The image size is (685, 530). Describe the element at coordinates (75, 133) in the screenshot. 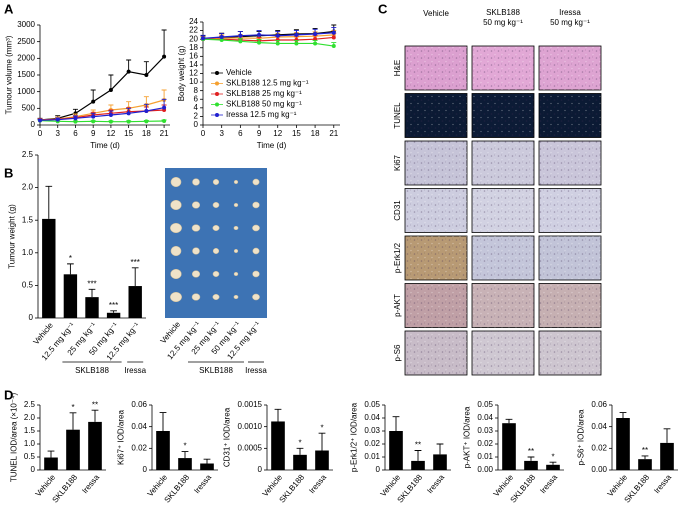

I see `x-tick-label: 6` at that location.